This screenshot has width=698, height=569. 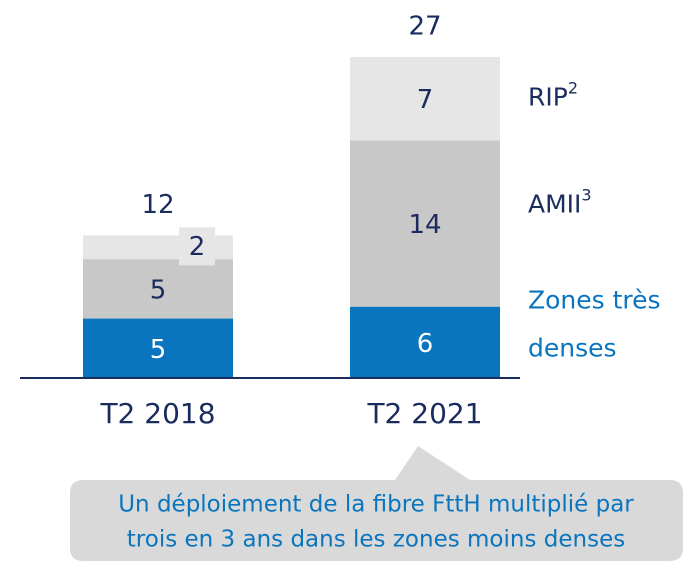 What do you see at coordinates (586, 194) in the screenshot?
I see `legend-note: 3` at bounding box center [586, 194].